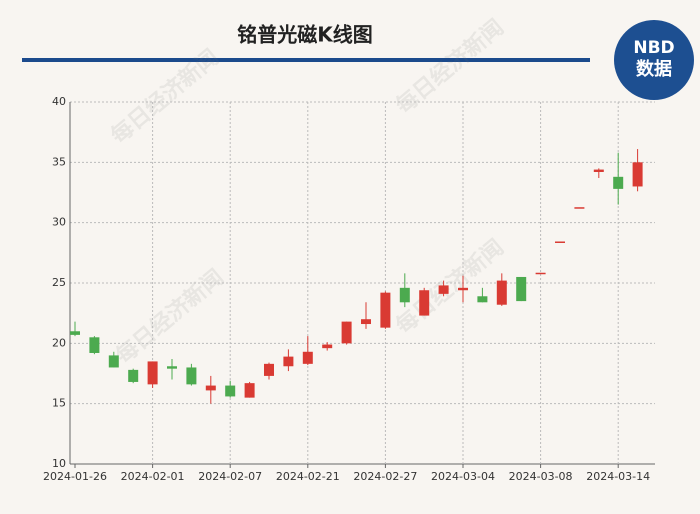 The image size is (700, 514). I want to click on x-tick-label: 2024-03-08, so click(541, 476).